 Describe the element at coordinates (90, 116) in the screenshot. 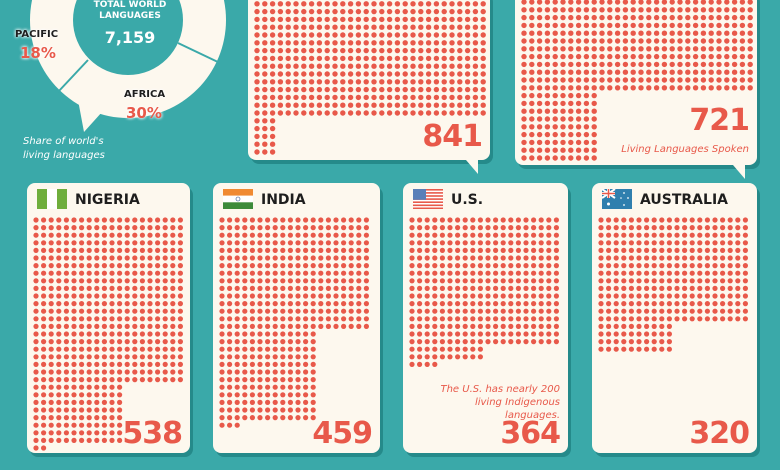

I see `speech-tail` at that location.